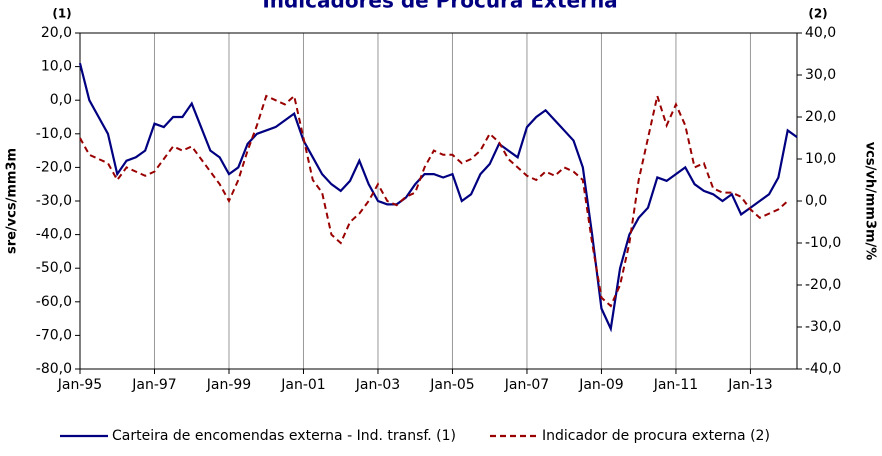 This screenshot has width=882, height=456. I want to click on y-tick-label: -30,0, so click(54, 201).